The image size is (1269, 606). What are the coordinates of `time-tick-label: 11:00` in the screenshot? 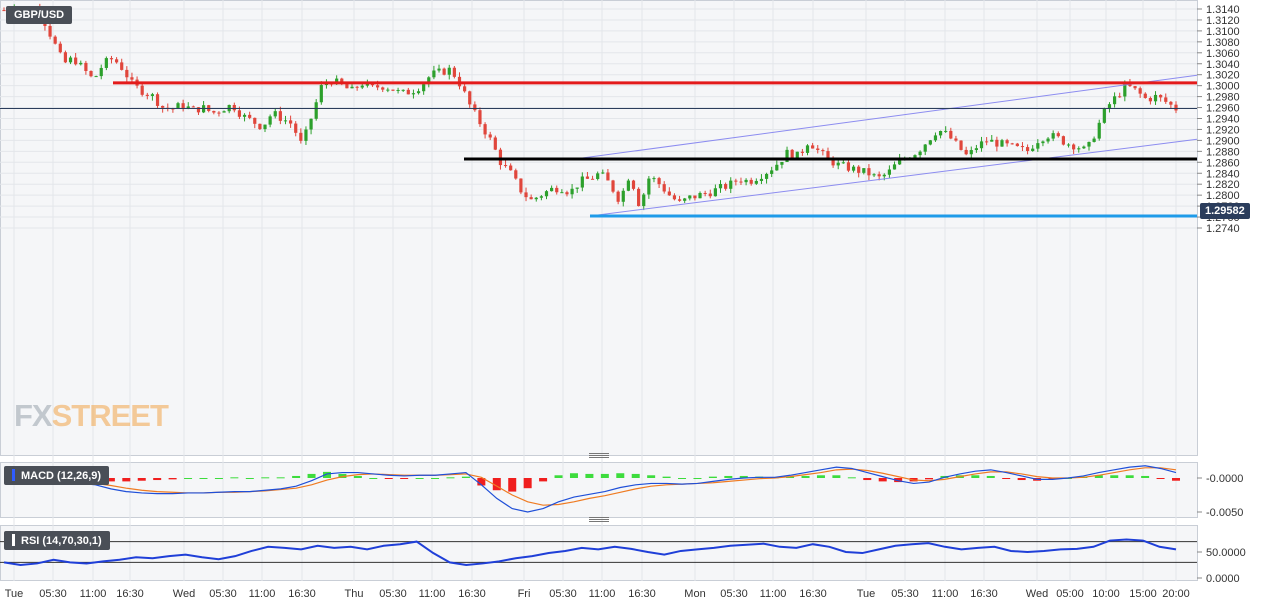 It's located at (262, 594).